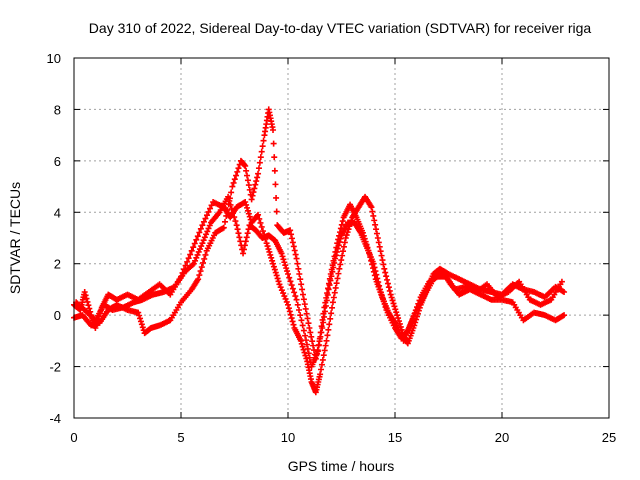  What do you see at coordinates (288, 437) in the screenshot?
I see `x-tick-label: 10` at bounding box center [288, 437].